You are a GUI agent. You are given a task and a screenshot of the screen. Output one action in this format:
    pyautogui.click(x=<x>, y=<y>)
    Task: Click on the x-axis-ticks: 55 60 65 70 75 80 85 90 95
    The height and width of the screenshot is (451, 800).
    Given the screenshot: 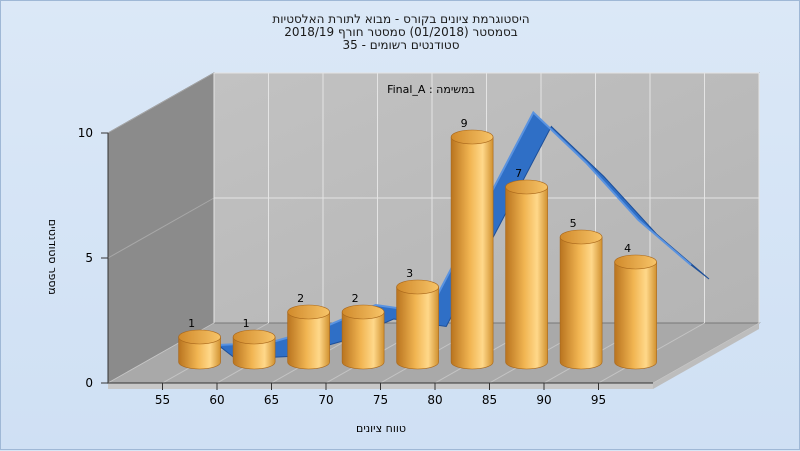 What is the action you would take?
    pyautogui.click(x=380, y=395)
    